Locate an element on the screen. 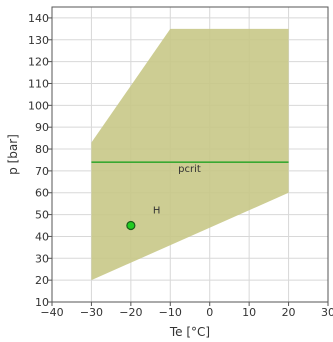 The width and height of the screenshot is (333, 342). y-tick-label: 90 is located at coordinates (42, 127).